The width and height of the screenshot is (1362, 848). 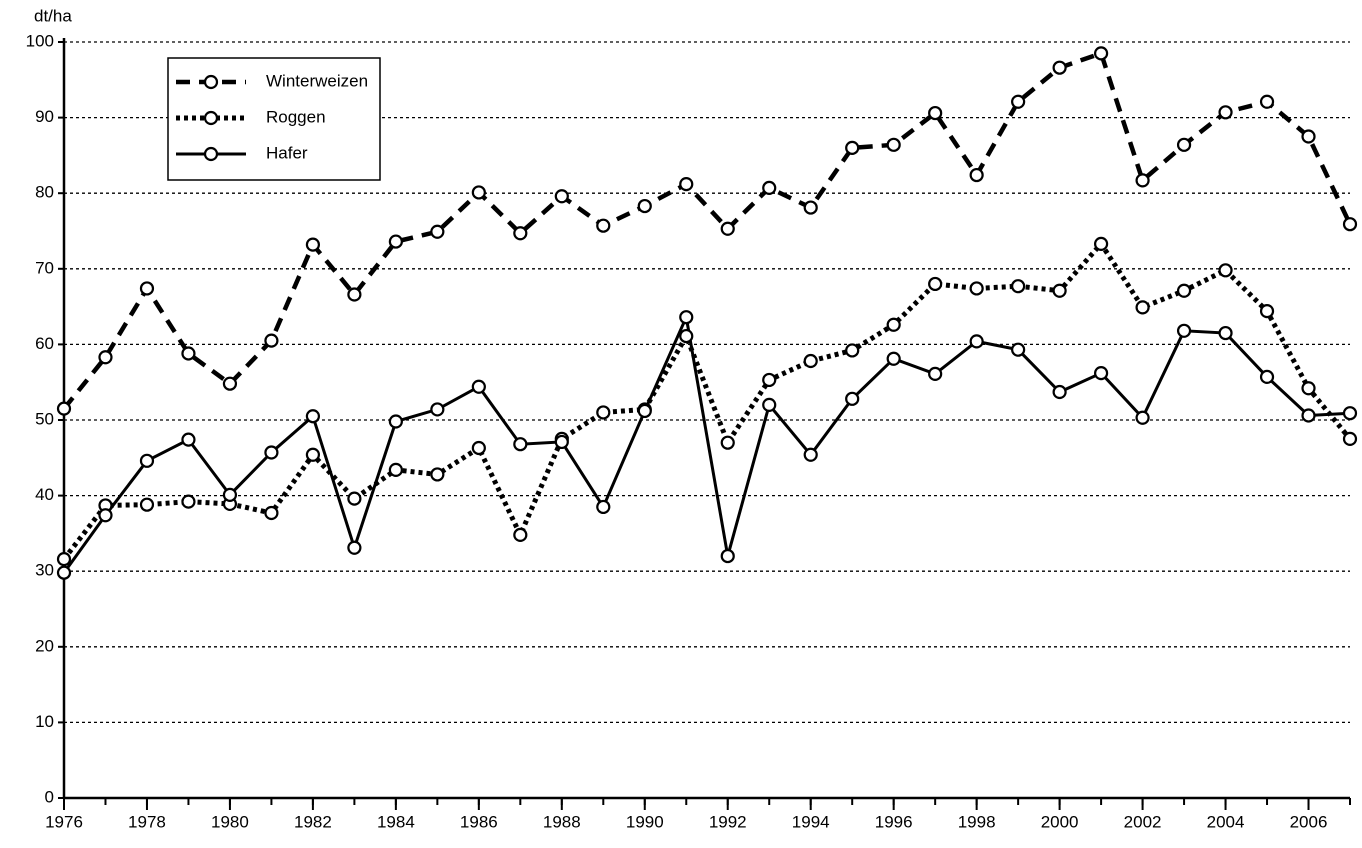 What do you see at coordinates (811, 821) in the screenshot?
I see `x-tick-label: 1994` at bounding box center [811, 821].